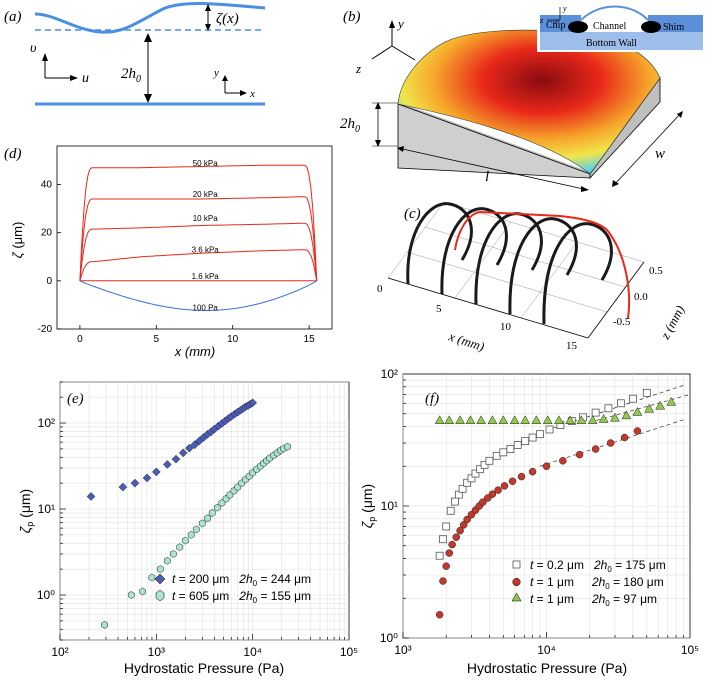  I want to click on panel-c: (c) 0 5 10 15 0.5 0.0 -0.5 x (mm), so click(532, 277).